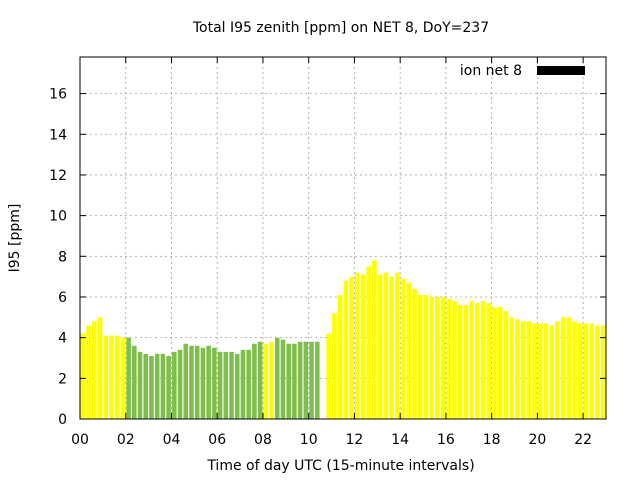 The width and height of the screenshot is (640, 480). Describe the element at coordinates (400, 440) in the screenshot. I see `x-tick-label: 14` at that location.